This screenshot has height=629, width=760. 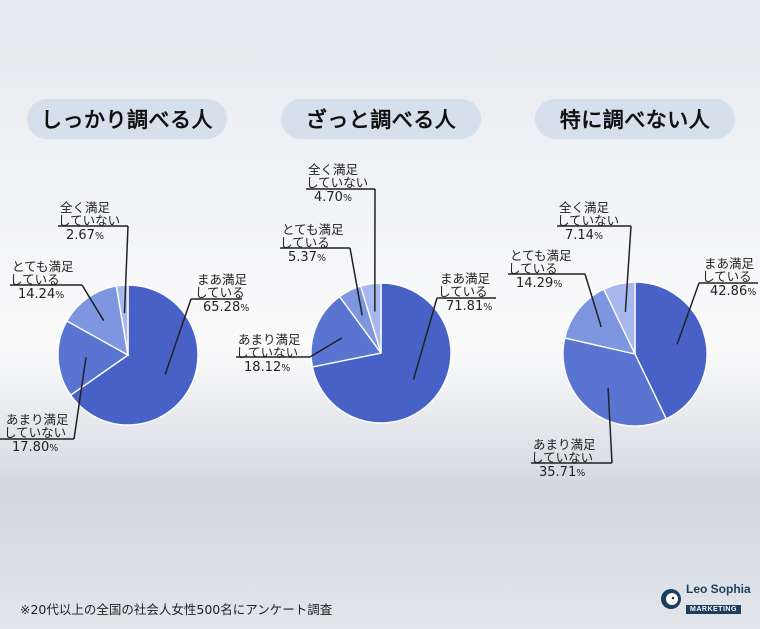 I want to click on slice-value-0-1: 17.80%, so click(x=35, y=447).